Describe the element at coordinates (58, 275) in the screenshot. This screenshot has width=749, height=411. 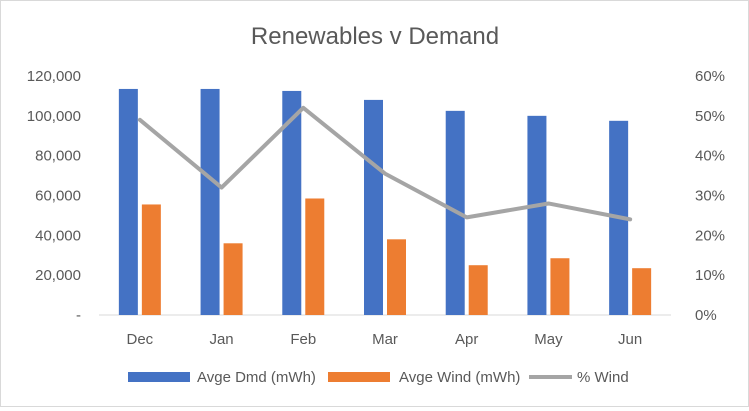
I see `y-left-tick-label: 20,000` at that location.